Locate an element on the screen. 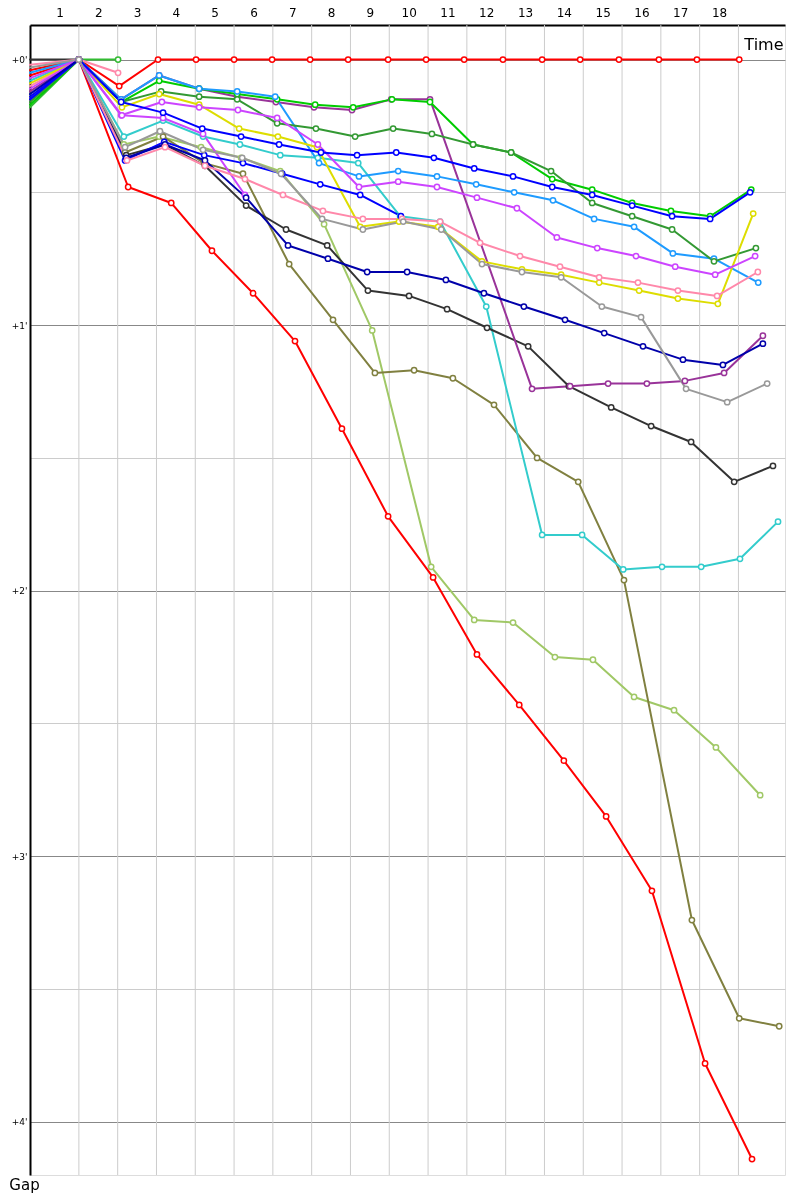 This screenshot has width=800, height=1200. x-tick-label: 18 is located at coordinates (719, 12).